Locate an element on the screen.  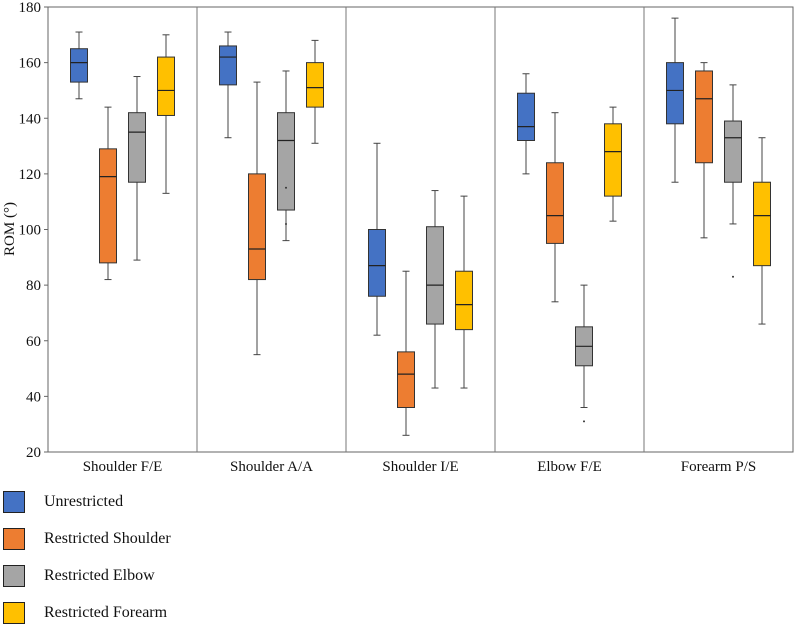
y-axis: 20 40 60 80 100 120 140 160 180 is located at coordinates (33, 230).